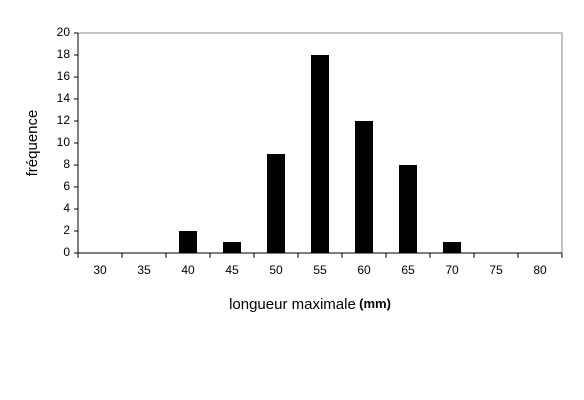  I want to click on y-tick-label: 2, so click(66, 230).